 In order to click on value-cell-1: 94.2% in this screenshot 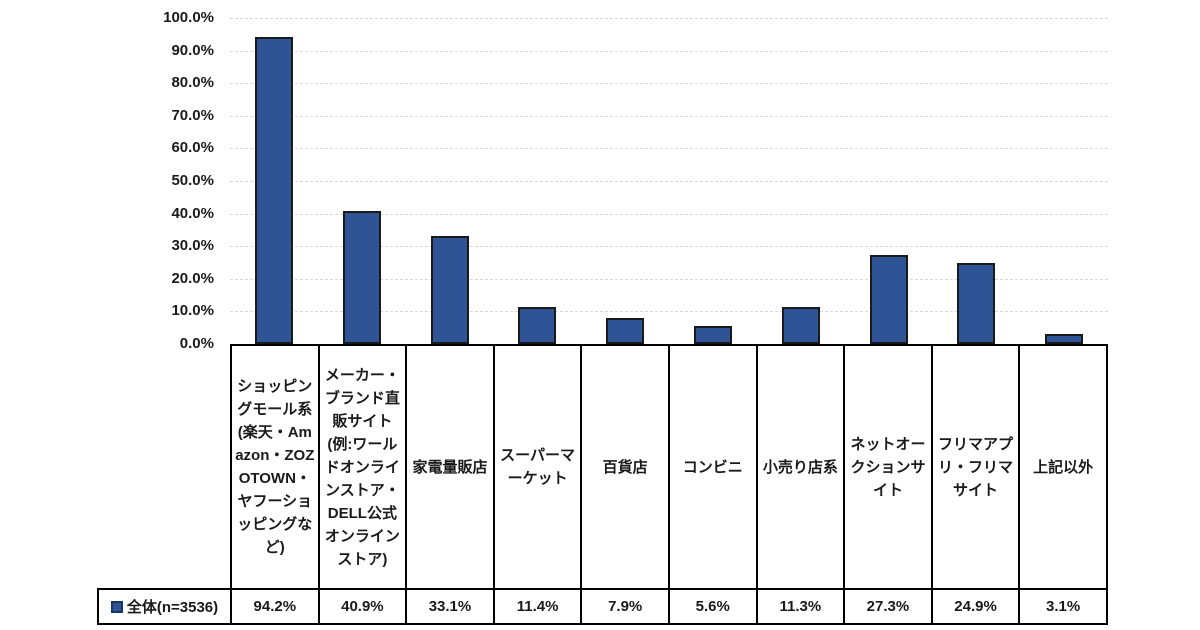, I will do `click(276, 606)`.